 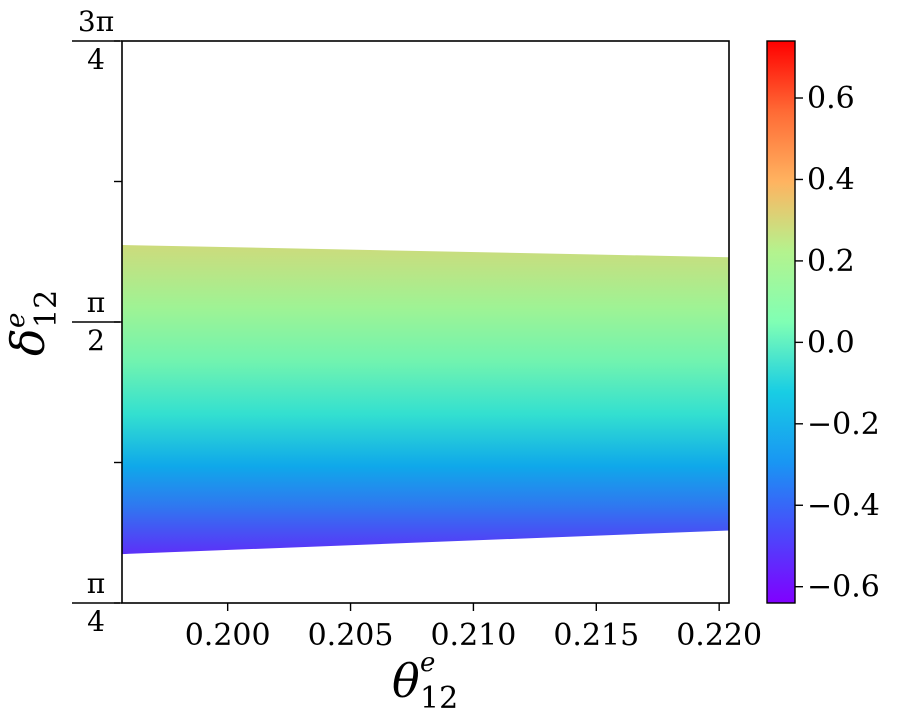 What do you see at coordinates (96, 340) in the screenshot?
I see `y-tick-label-denominator: 2` at bounding box center [96, 340].